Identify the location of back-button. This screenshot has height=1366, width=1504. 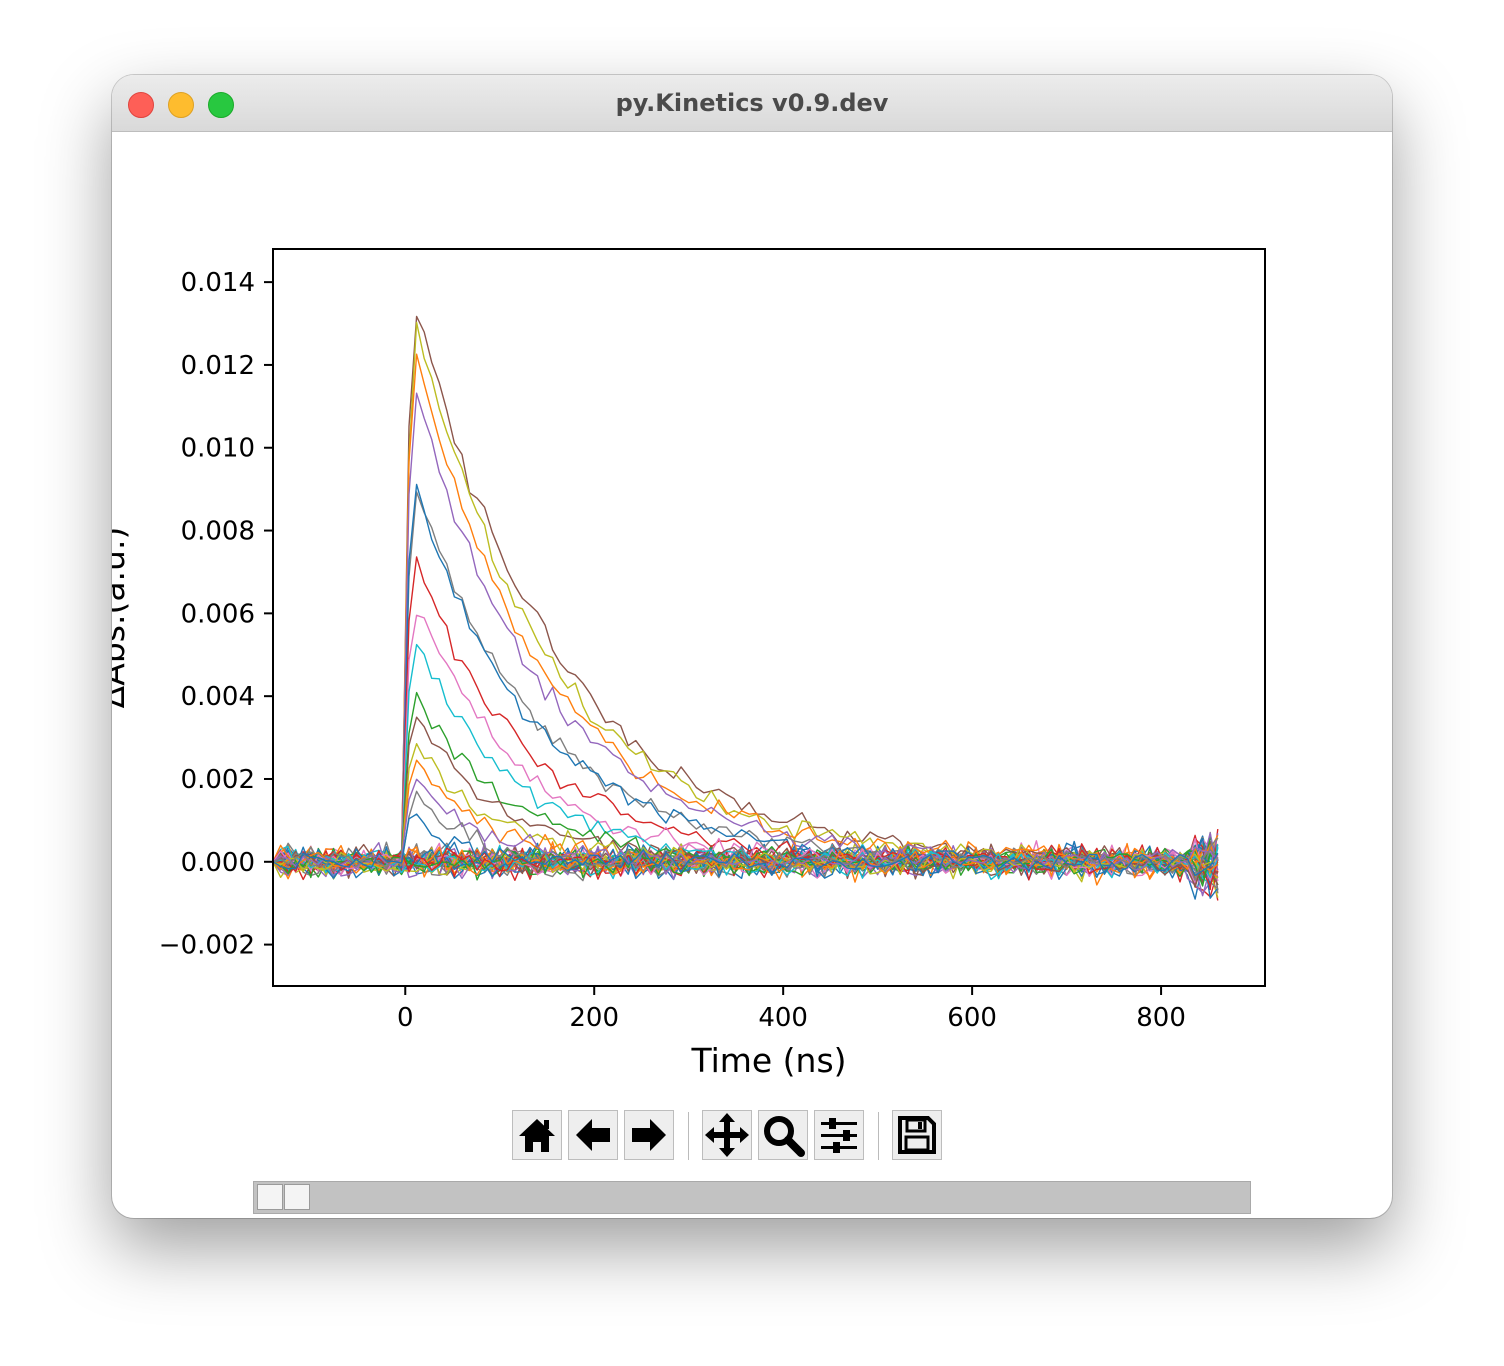
(593, 1135).